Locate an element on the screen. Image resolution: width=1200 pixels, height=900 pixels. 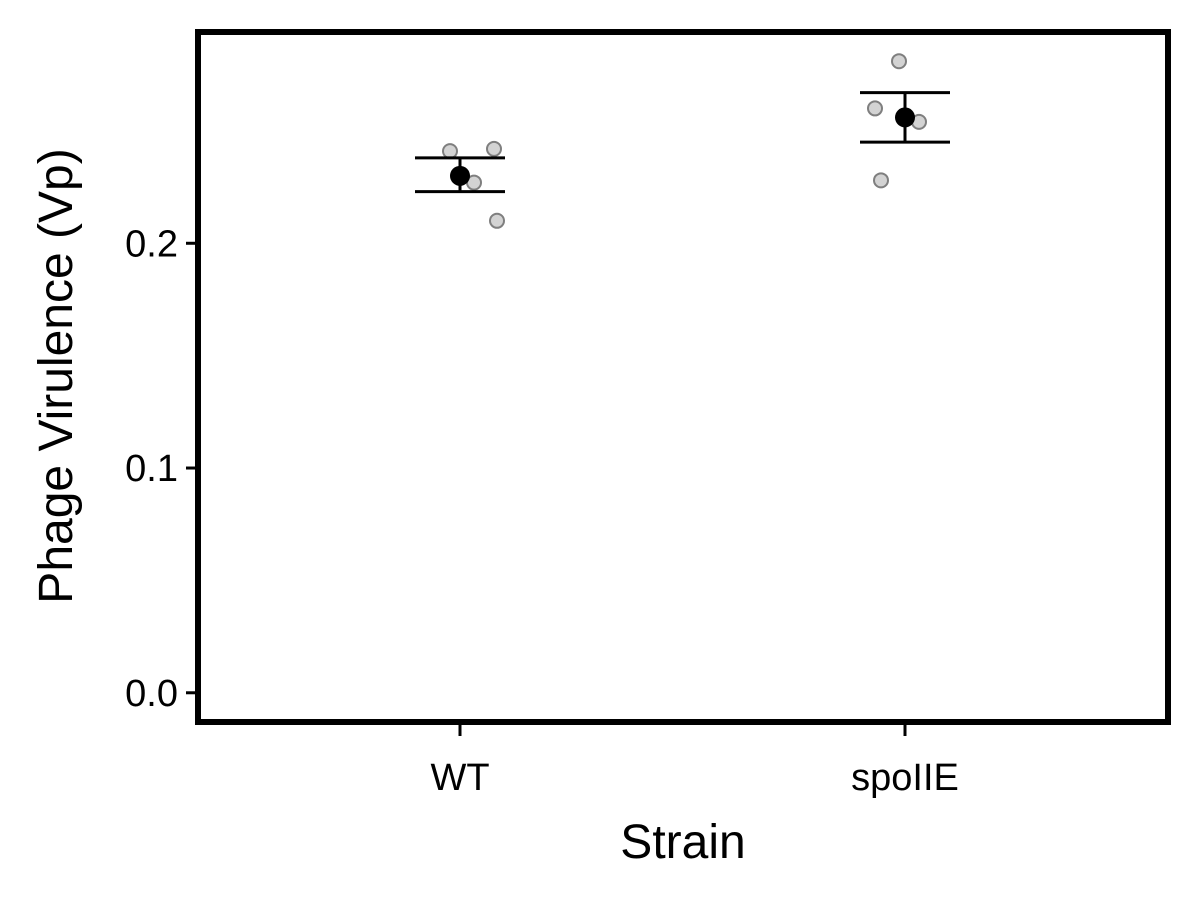
y-axis: 0.0 0.1 0.2 is located at coordinates (160, 469).